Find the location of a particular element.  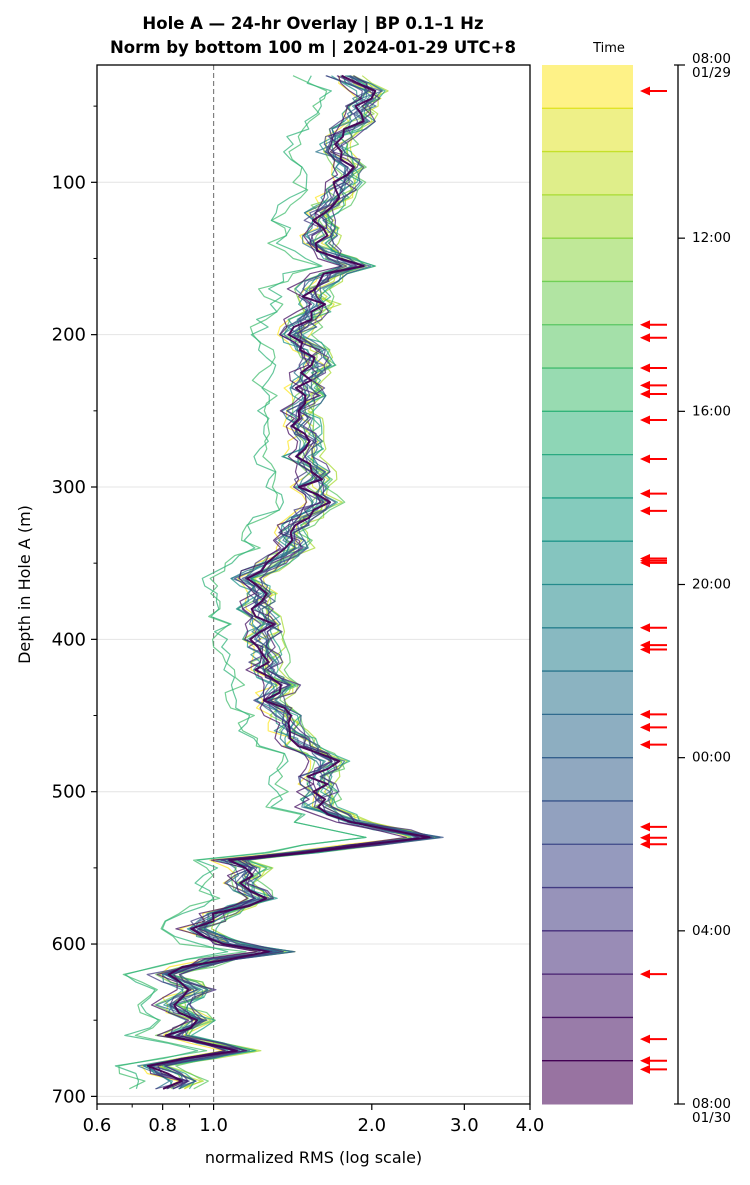

y-tick-label: 100 is located at coordinates (69, 182).